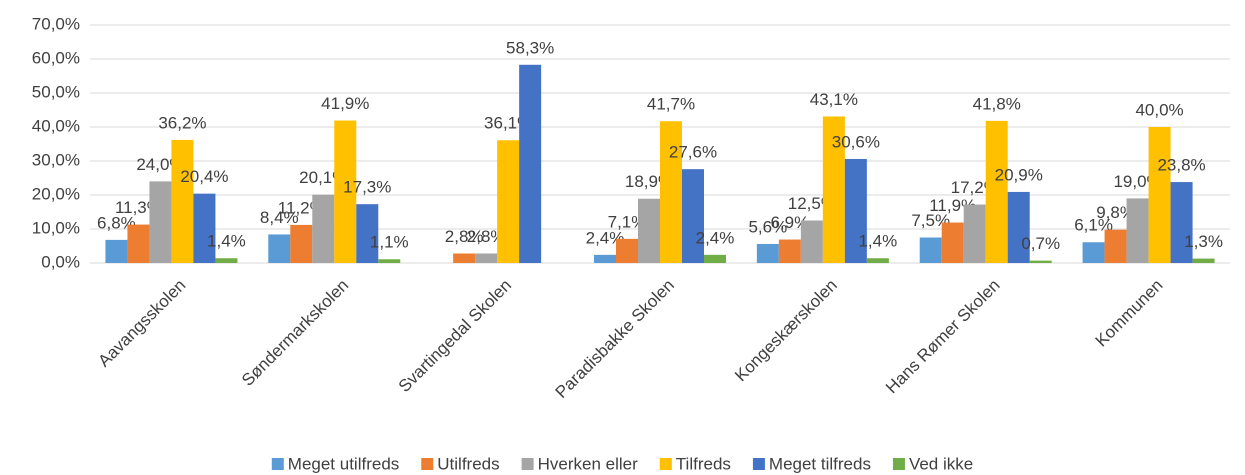  I want to click on data-label: 0,7%, so click(1040, 243).